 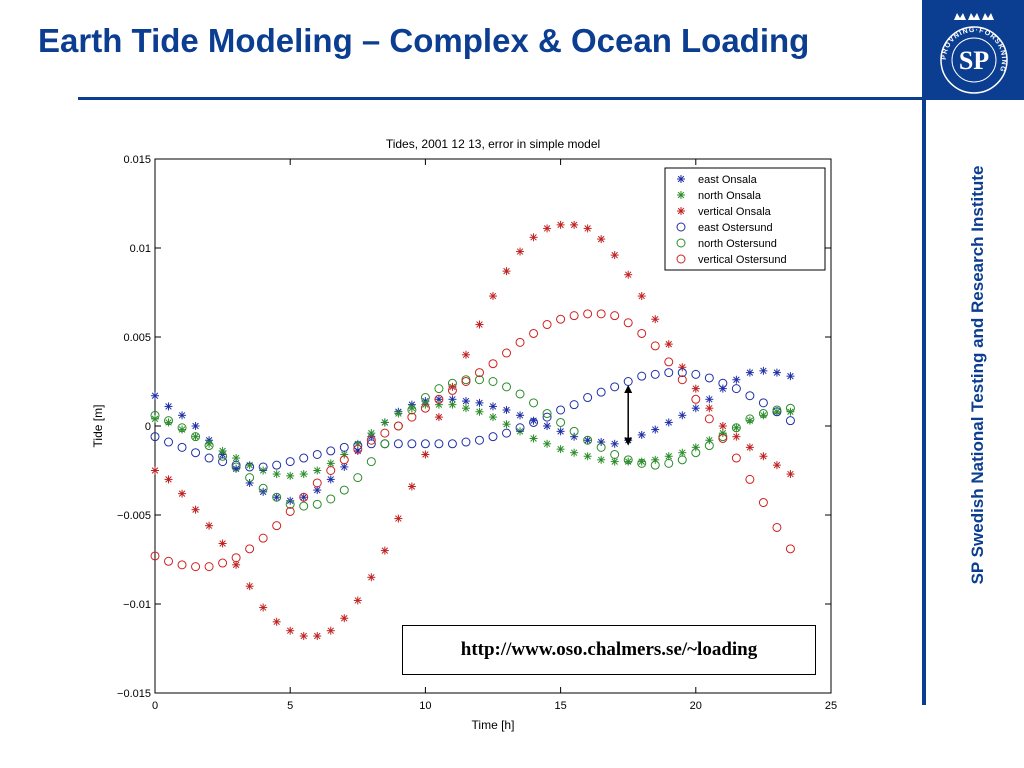 What do you see at coordinates (681, 179) in the screenshot?
I see `legend-marker-east-onsala` at bounding box center [681, 179].